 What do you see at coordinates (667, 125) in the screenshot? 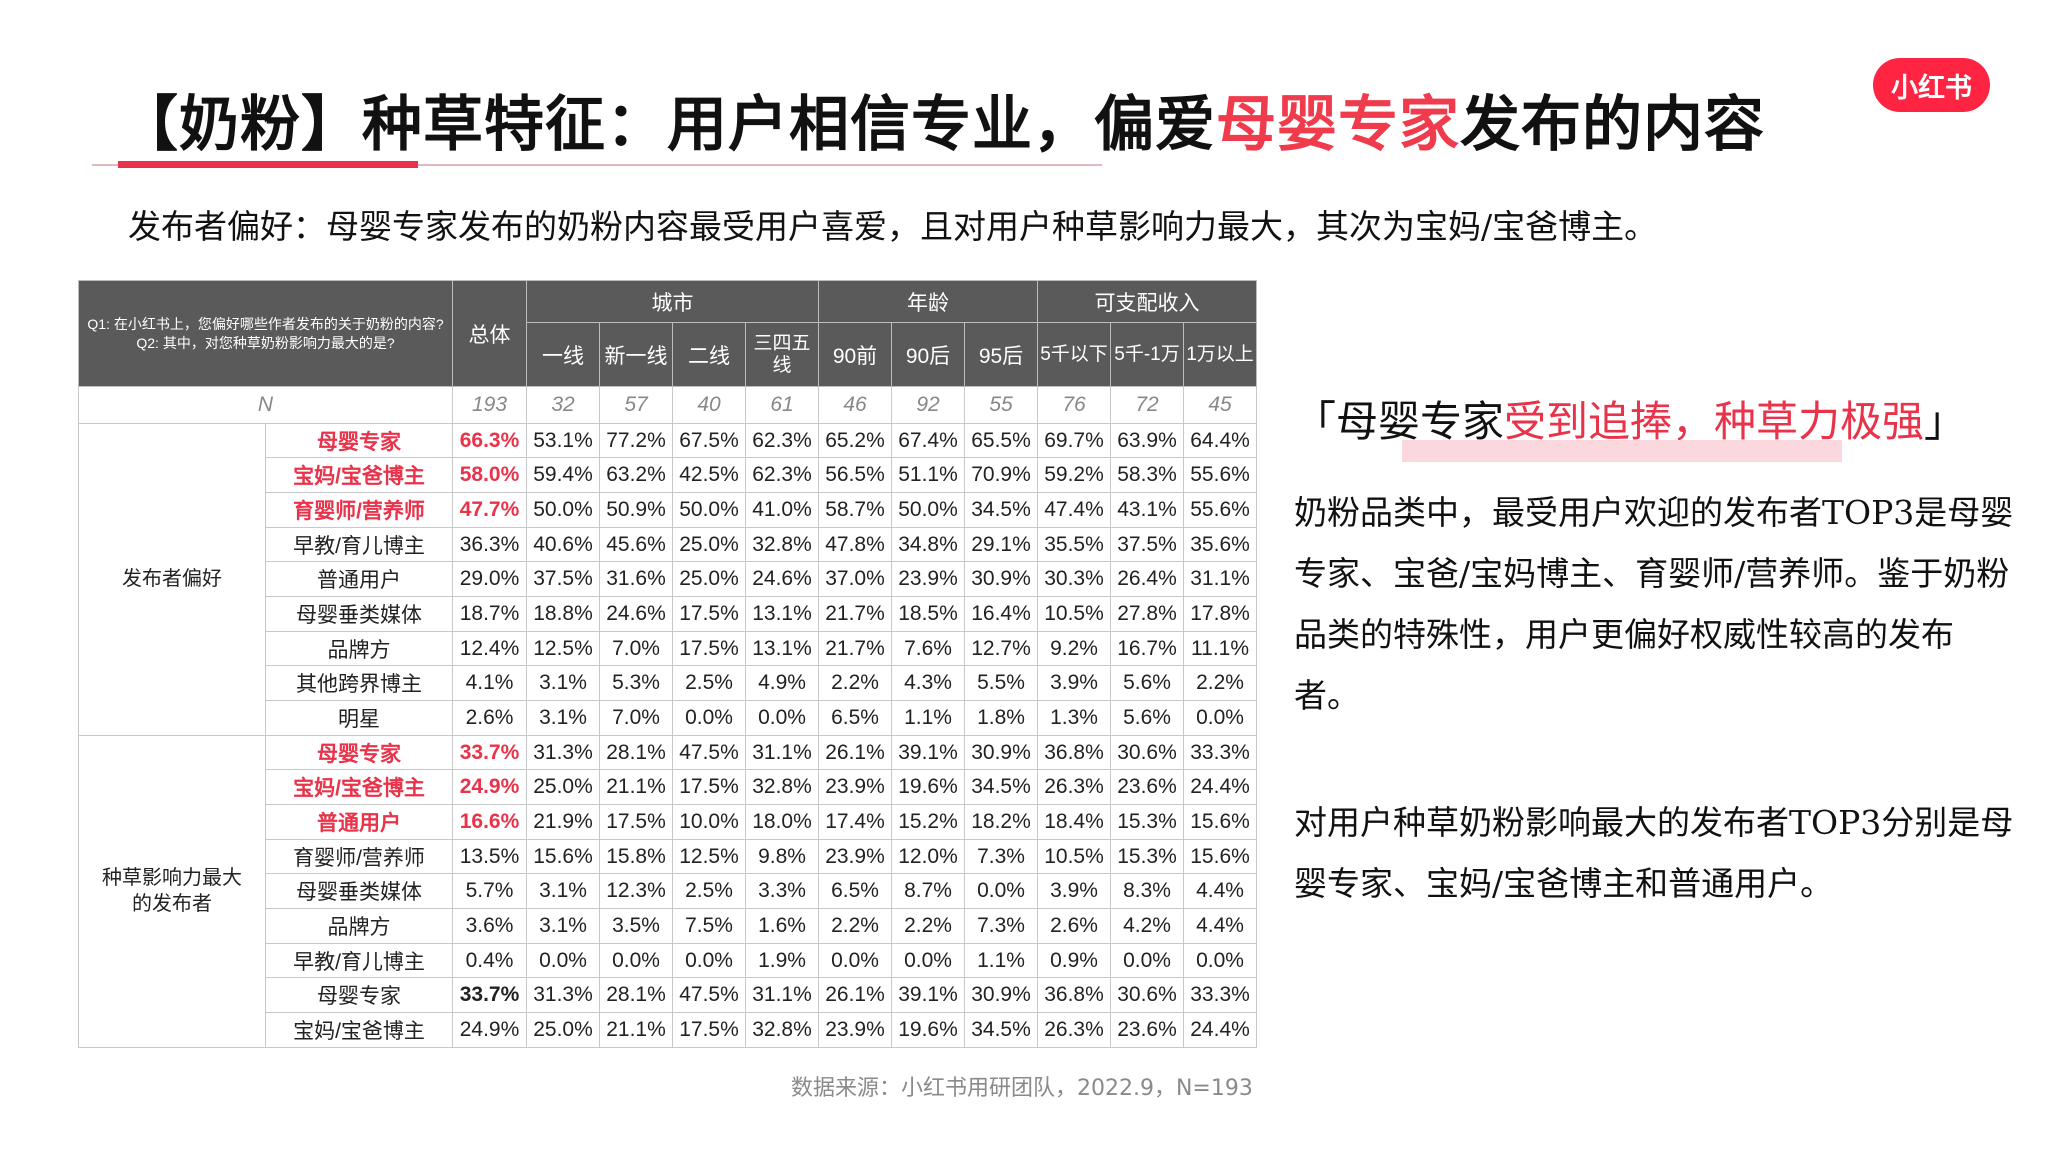
I see `title-part1: 【奶粉】种草特征：用户相信专业，偏爱` at bounding box center [667, 125].